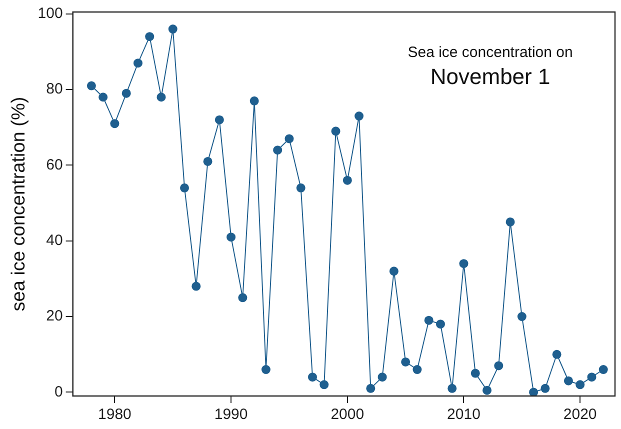 The width and height of the screenshot is (621, 429). I want to click on y-tick-label: 80, so click(54, 89).